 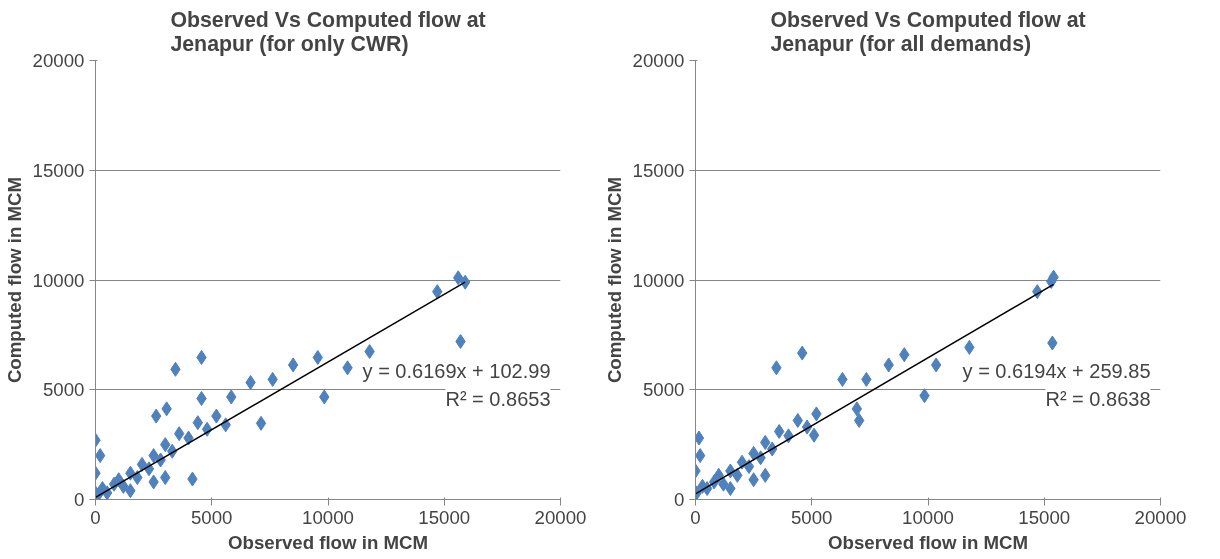 What do you see at coordinates (928, 31) in the screenshot?
I see `chart-title: Observed Vs Computed flow at Jenapur (for all demands)` at bounding box center [928, 31].